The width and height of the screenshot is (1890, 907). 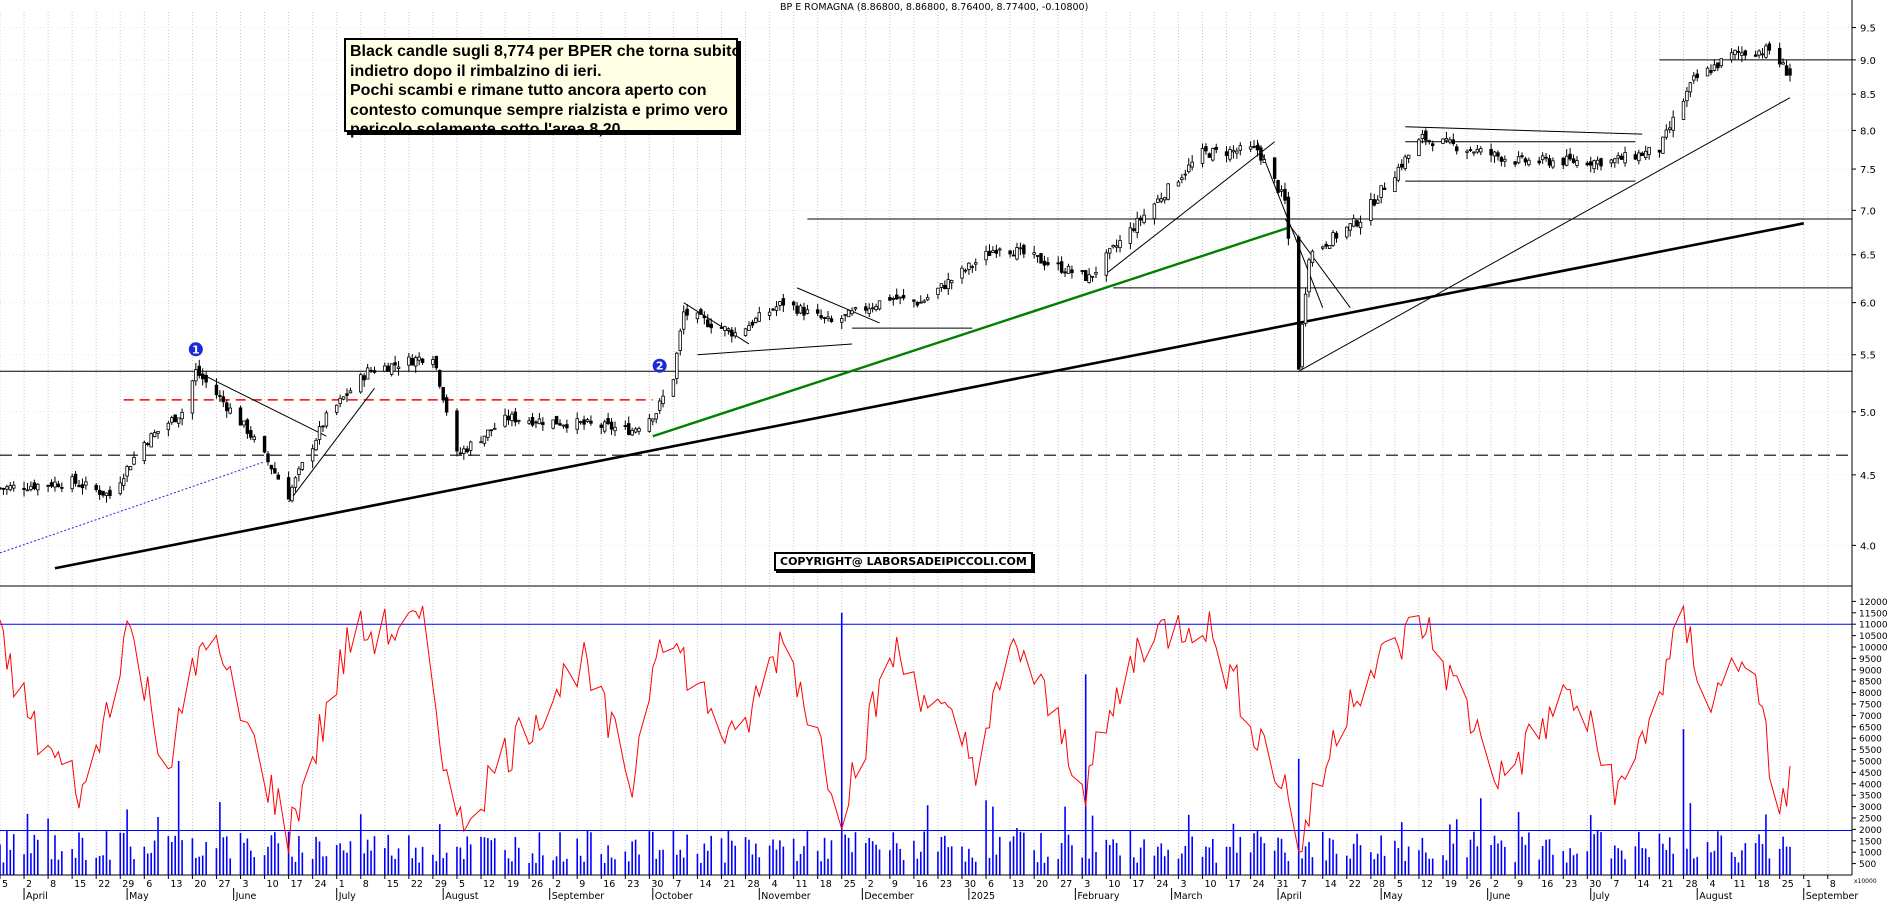 What do you see at coordinates (1833, 884) in the screenshot?
I see `day-tick-label: 8` at bounding box center [1833, 884].